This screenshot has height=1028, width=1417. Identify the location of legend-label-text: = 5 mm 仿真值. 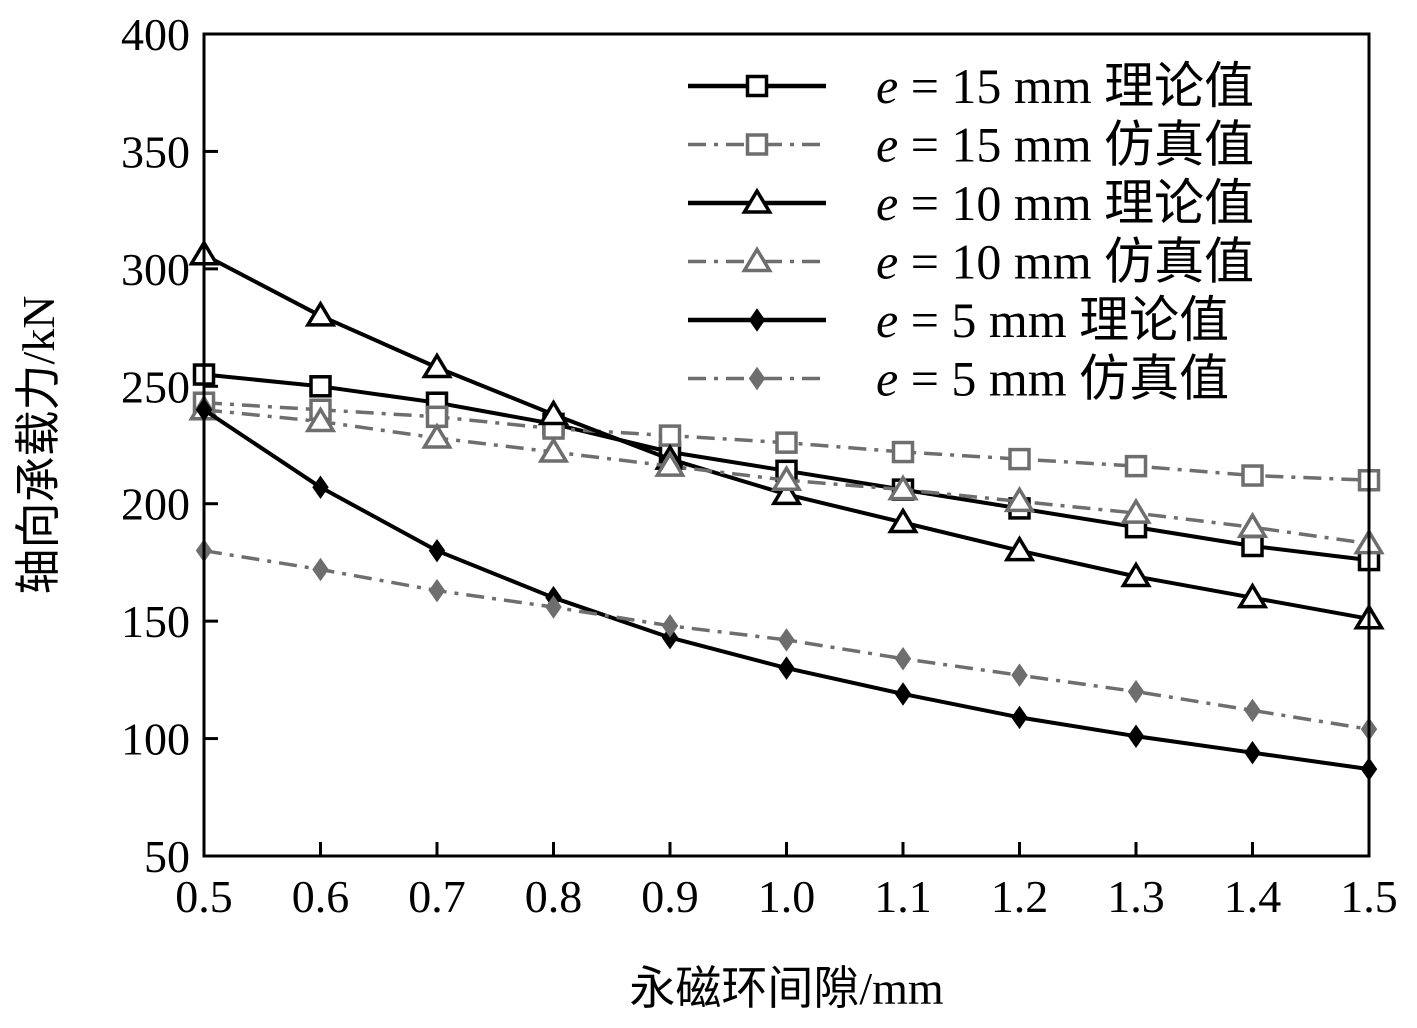
(1063, 379).